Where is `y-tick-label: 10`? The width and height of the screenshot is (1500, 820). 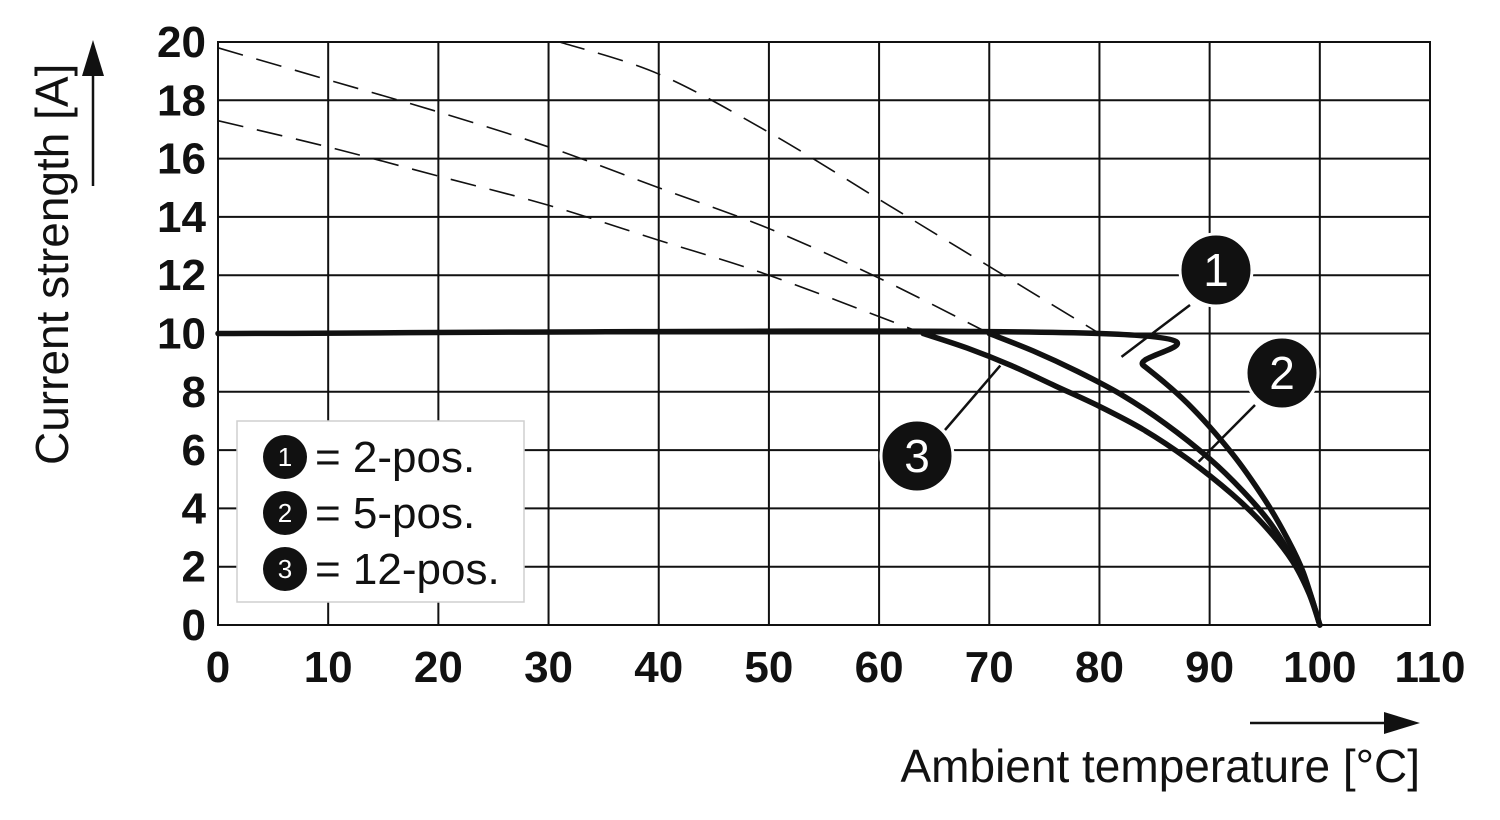 y-tick-label: 10 is located at coordinates (181, 334).